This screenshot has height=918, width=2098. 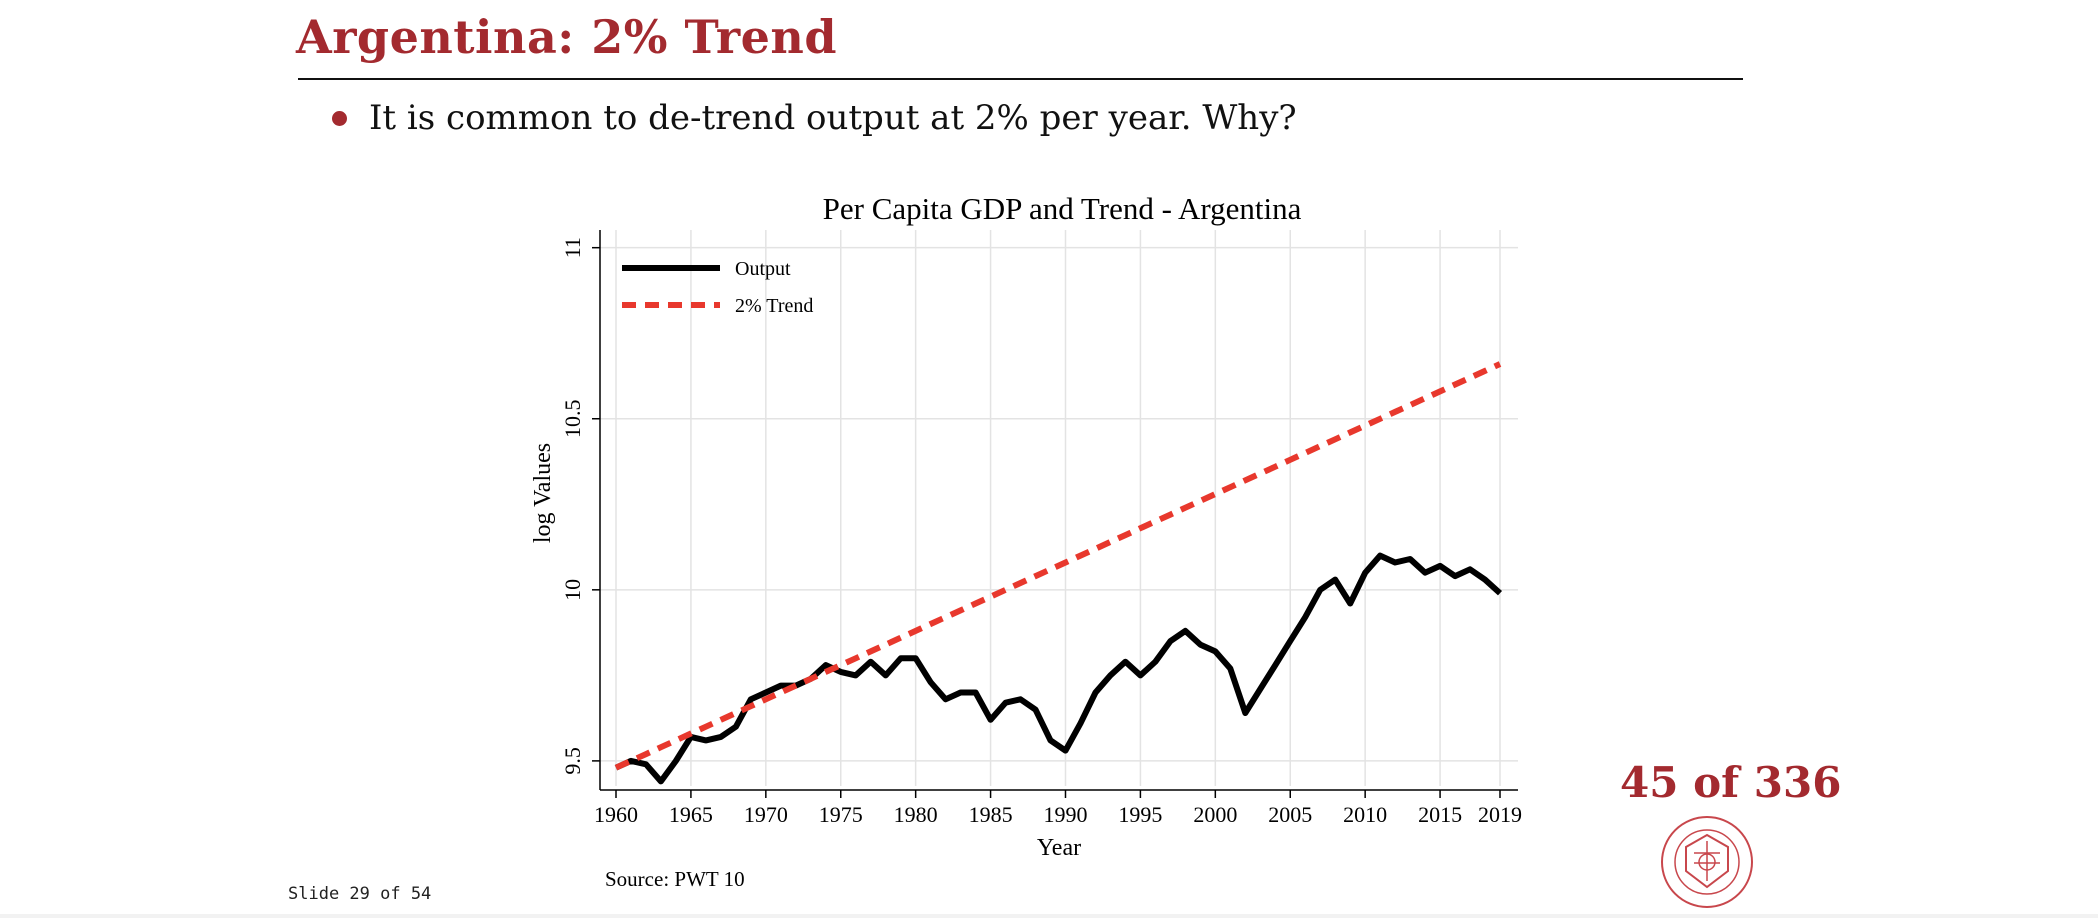 What do you see at coordinates (360, 894) in the screenshot?
I see `slide-counter: Slide 29 of 54` at bounding box center [360, 894].